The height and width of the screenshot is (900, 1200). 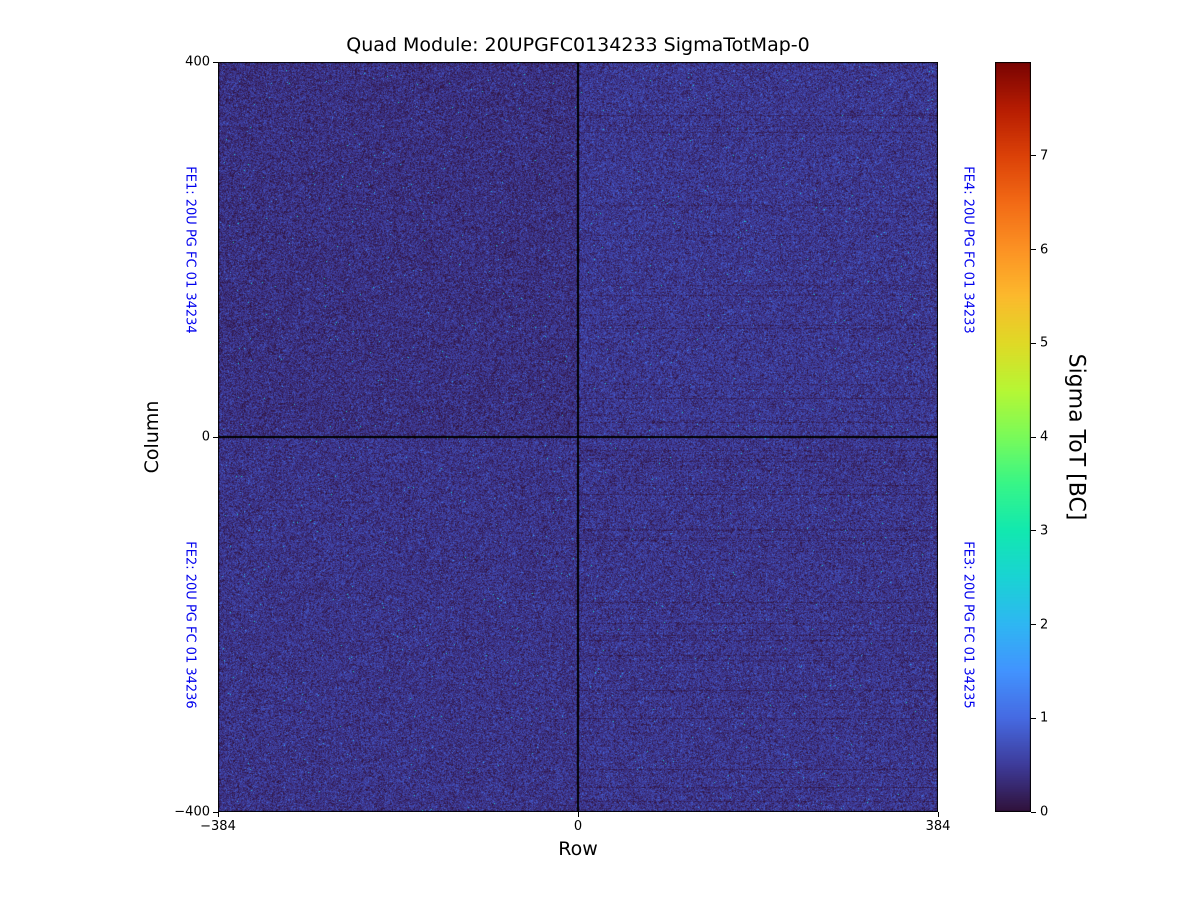 What do you see at coordinates (190, 624) in the screenshot?
I see `fe-label-fe2: FE2: 20U PG FC 01 34236` at bounding box center [190, 624].